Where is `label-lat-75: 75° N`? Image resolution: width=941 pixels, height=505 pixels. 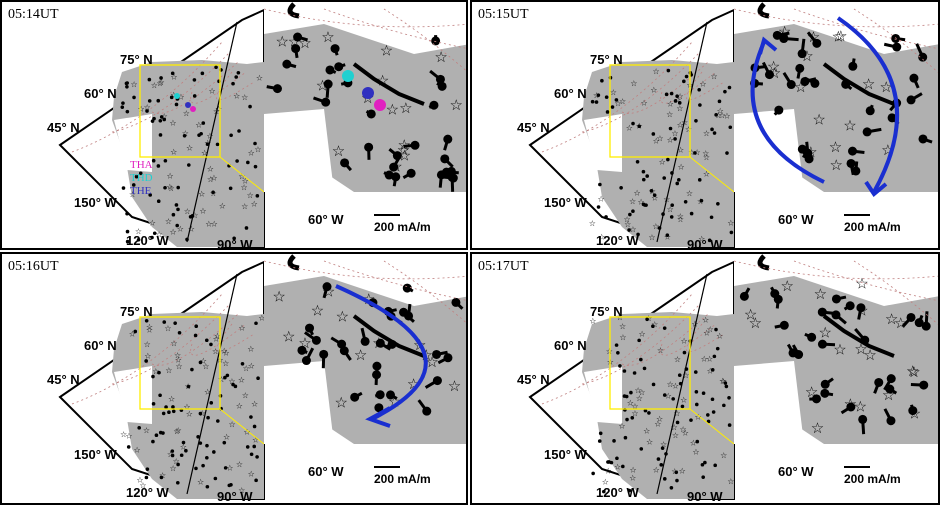
label-lat-75: 75° N is located at coordinates (136, 59).